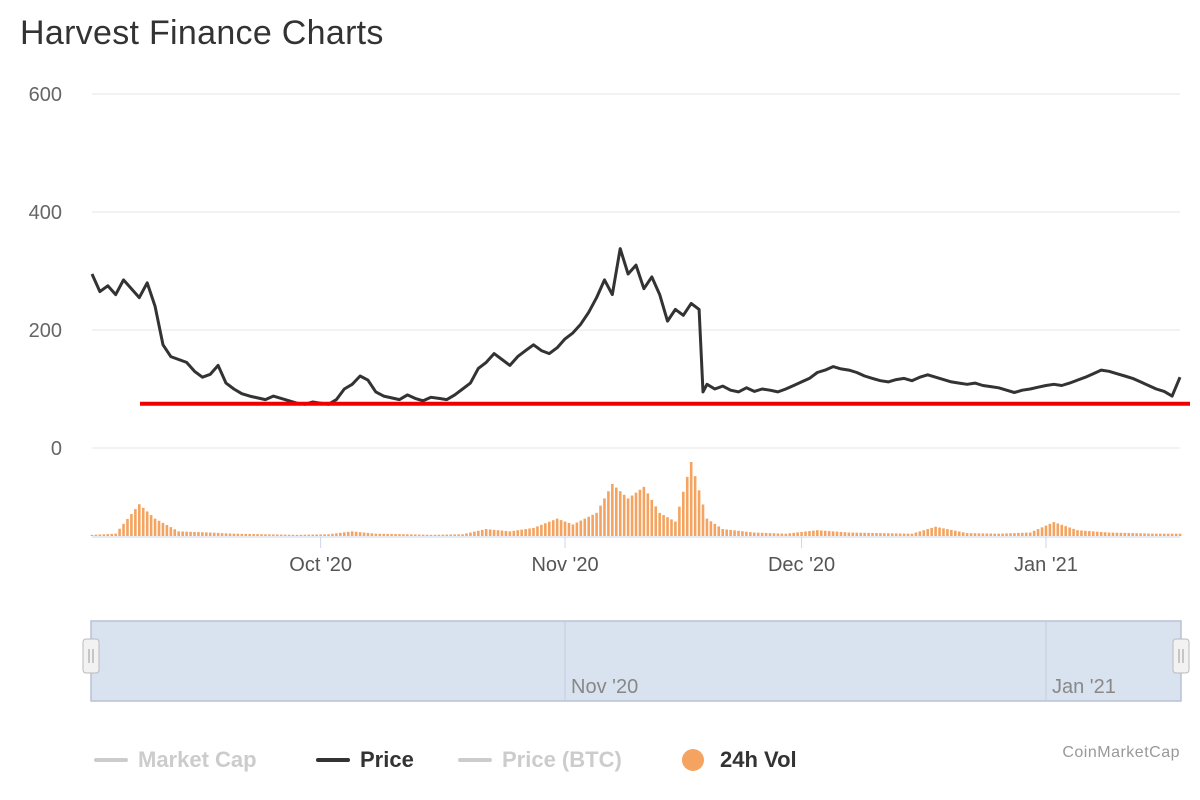  I want to click on navigator-handle-left, so click(91, 656).